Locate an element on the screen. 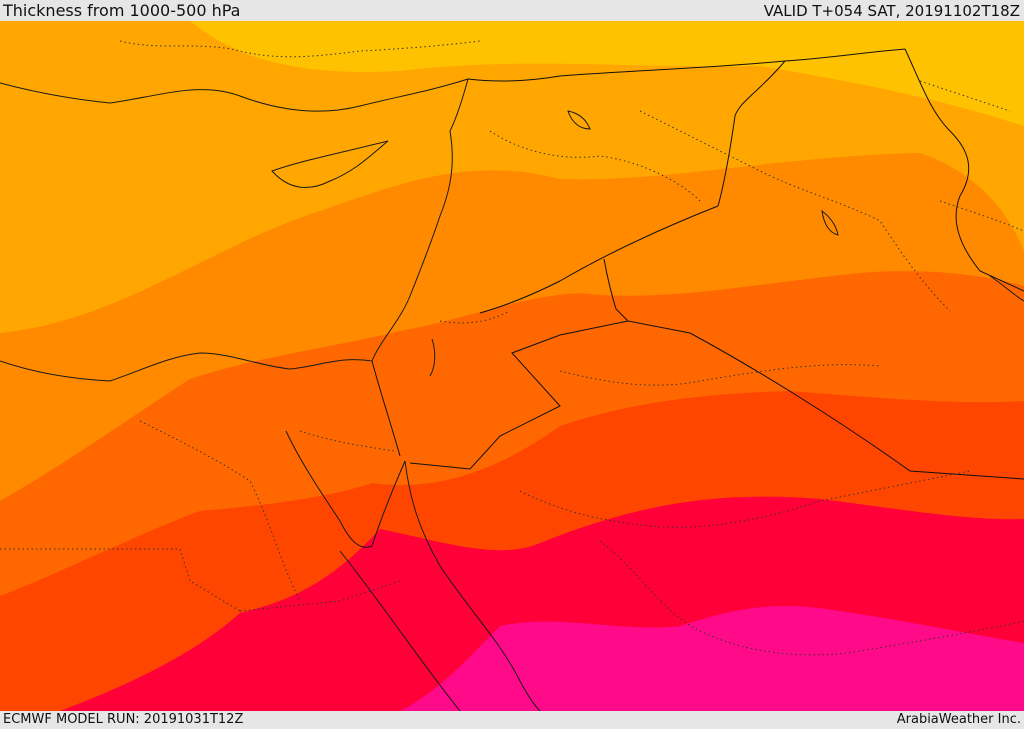 This screenshot has width=1024, height=729. map-title: Thickness from 1000-500 hPa is located at coordinates (122, 10).